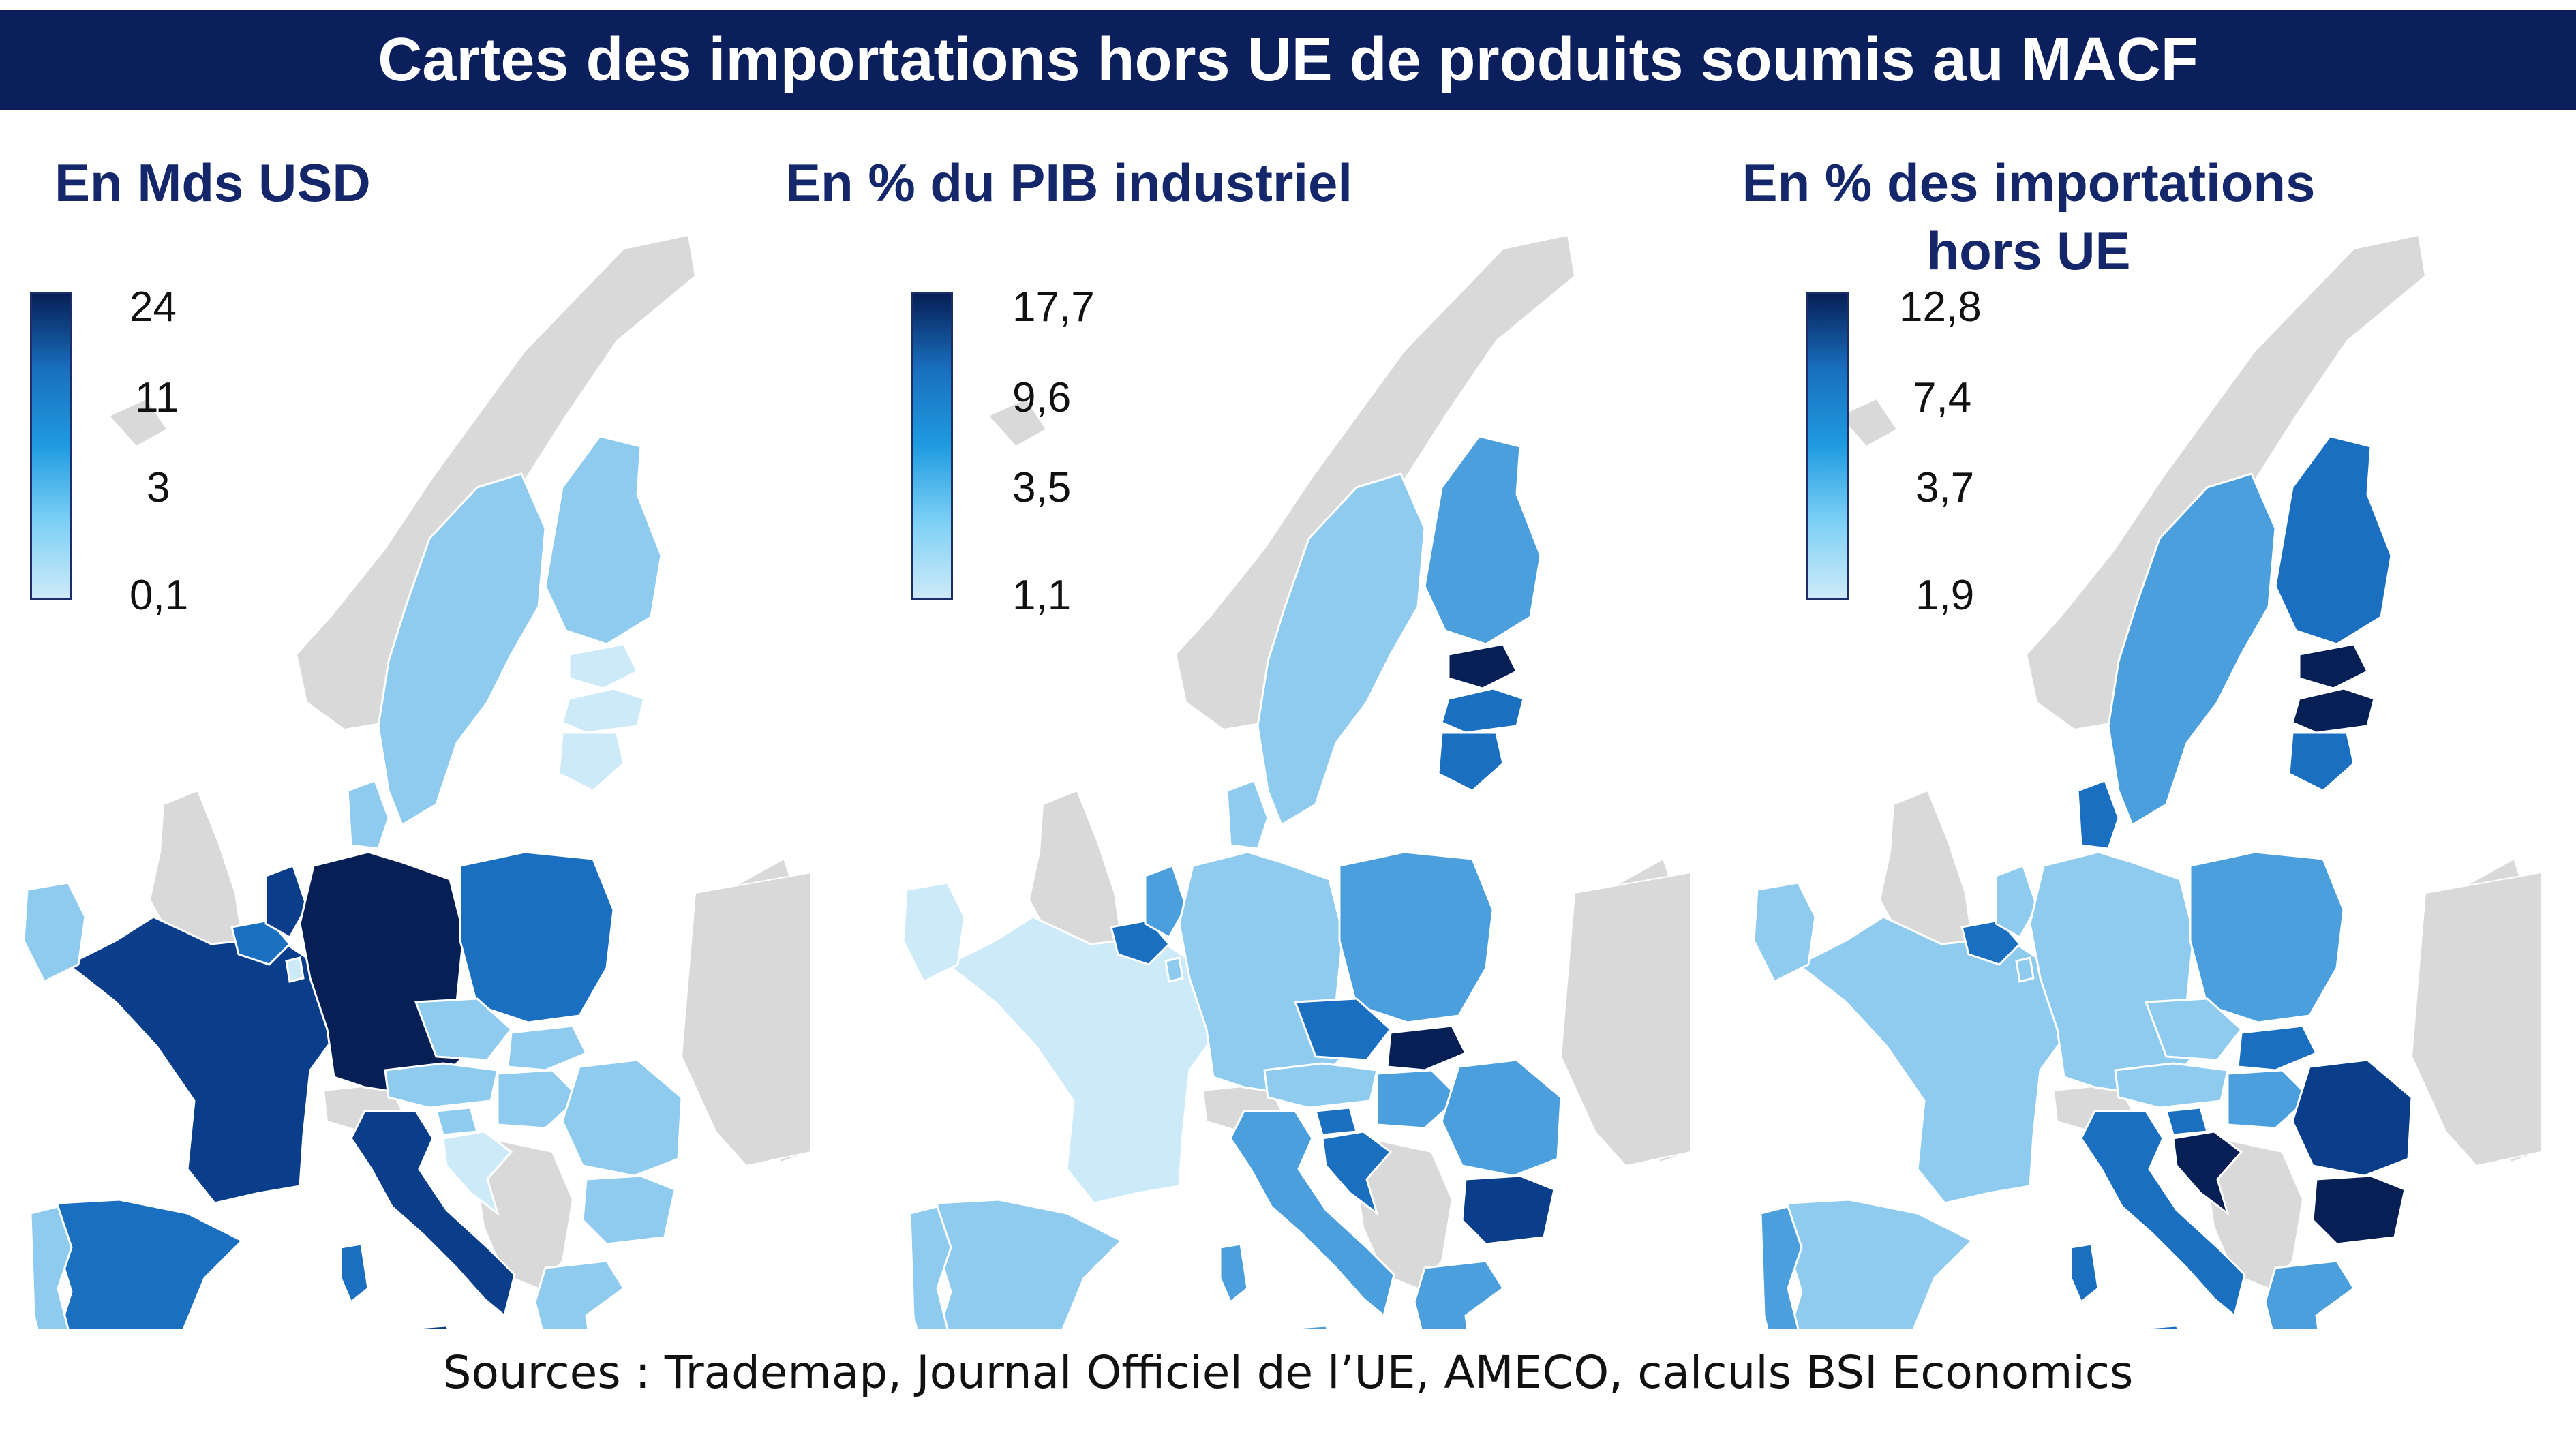  What do you see at coordinates (1069, 183) in the screenshot?
I see `panel-heading: En % du PIB industriel` at bounding box center [1069, 183].